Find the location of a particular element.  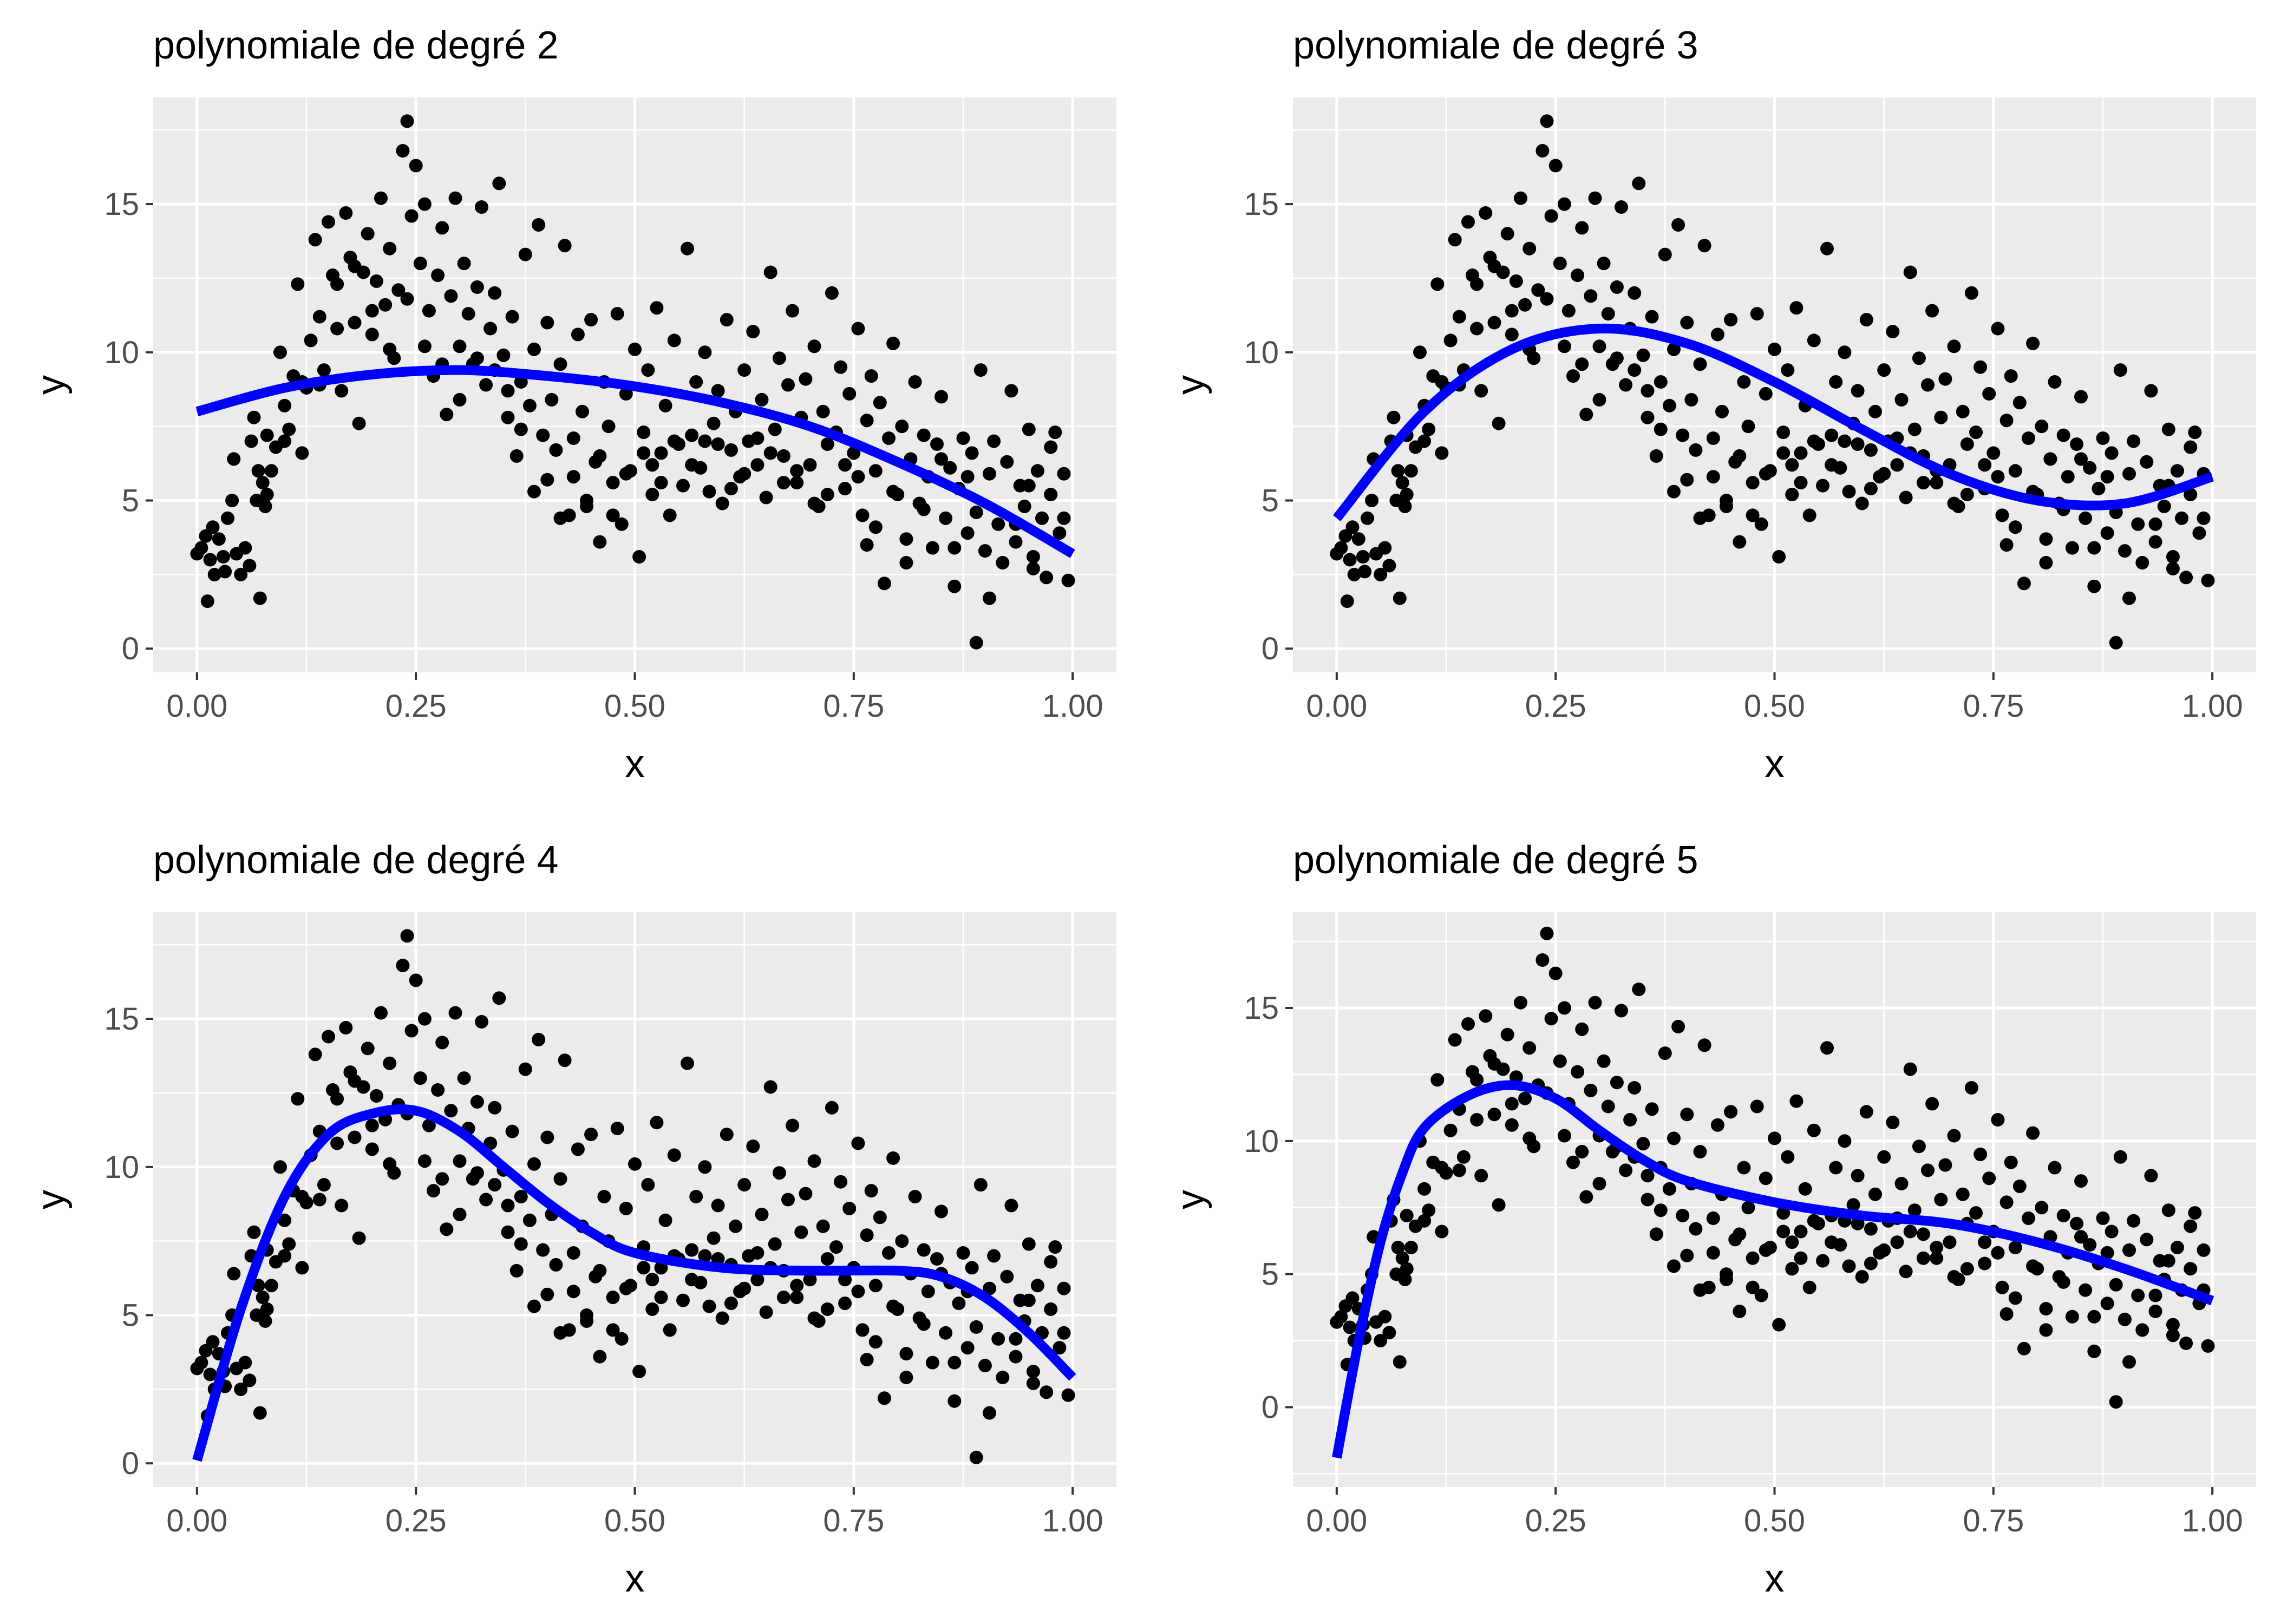

x-axis-title: x is located at coordinates (1775, 763).